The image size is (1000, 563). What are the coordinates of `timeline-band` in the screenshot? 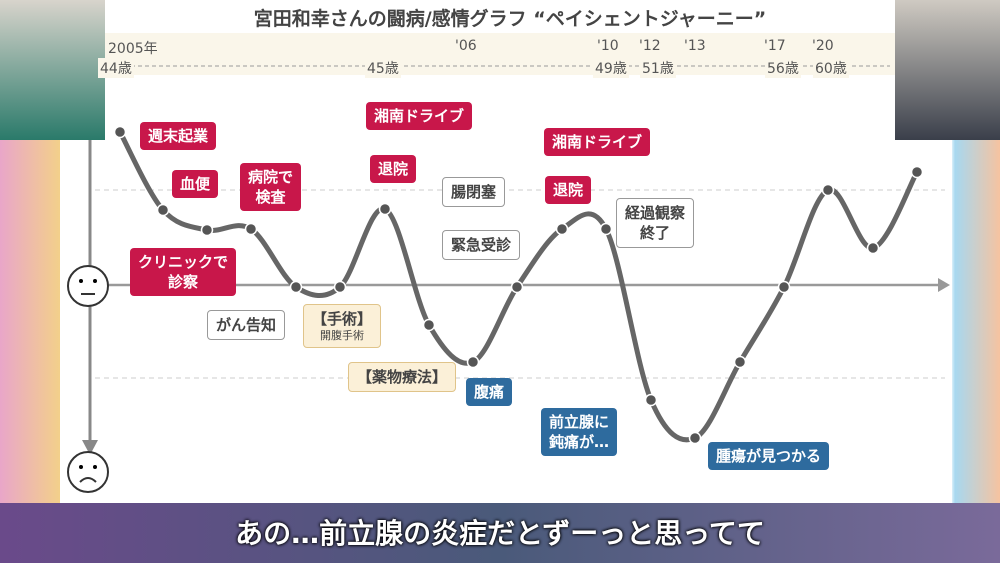 It's located at (500, 54).